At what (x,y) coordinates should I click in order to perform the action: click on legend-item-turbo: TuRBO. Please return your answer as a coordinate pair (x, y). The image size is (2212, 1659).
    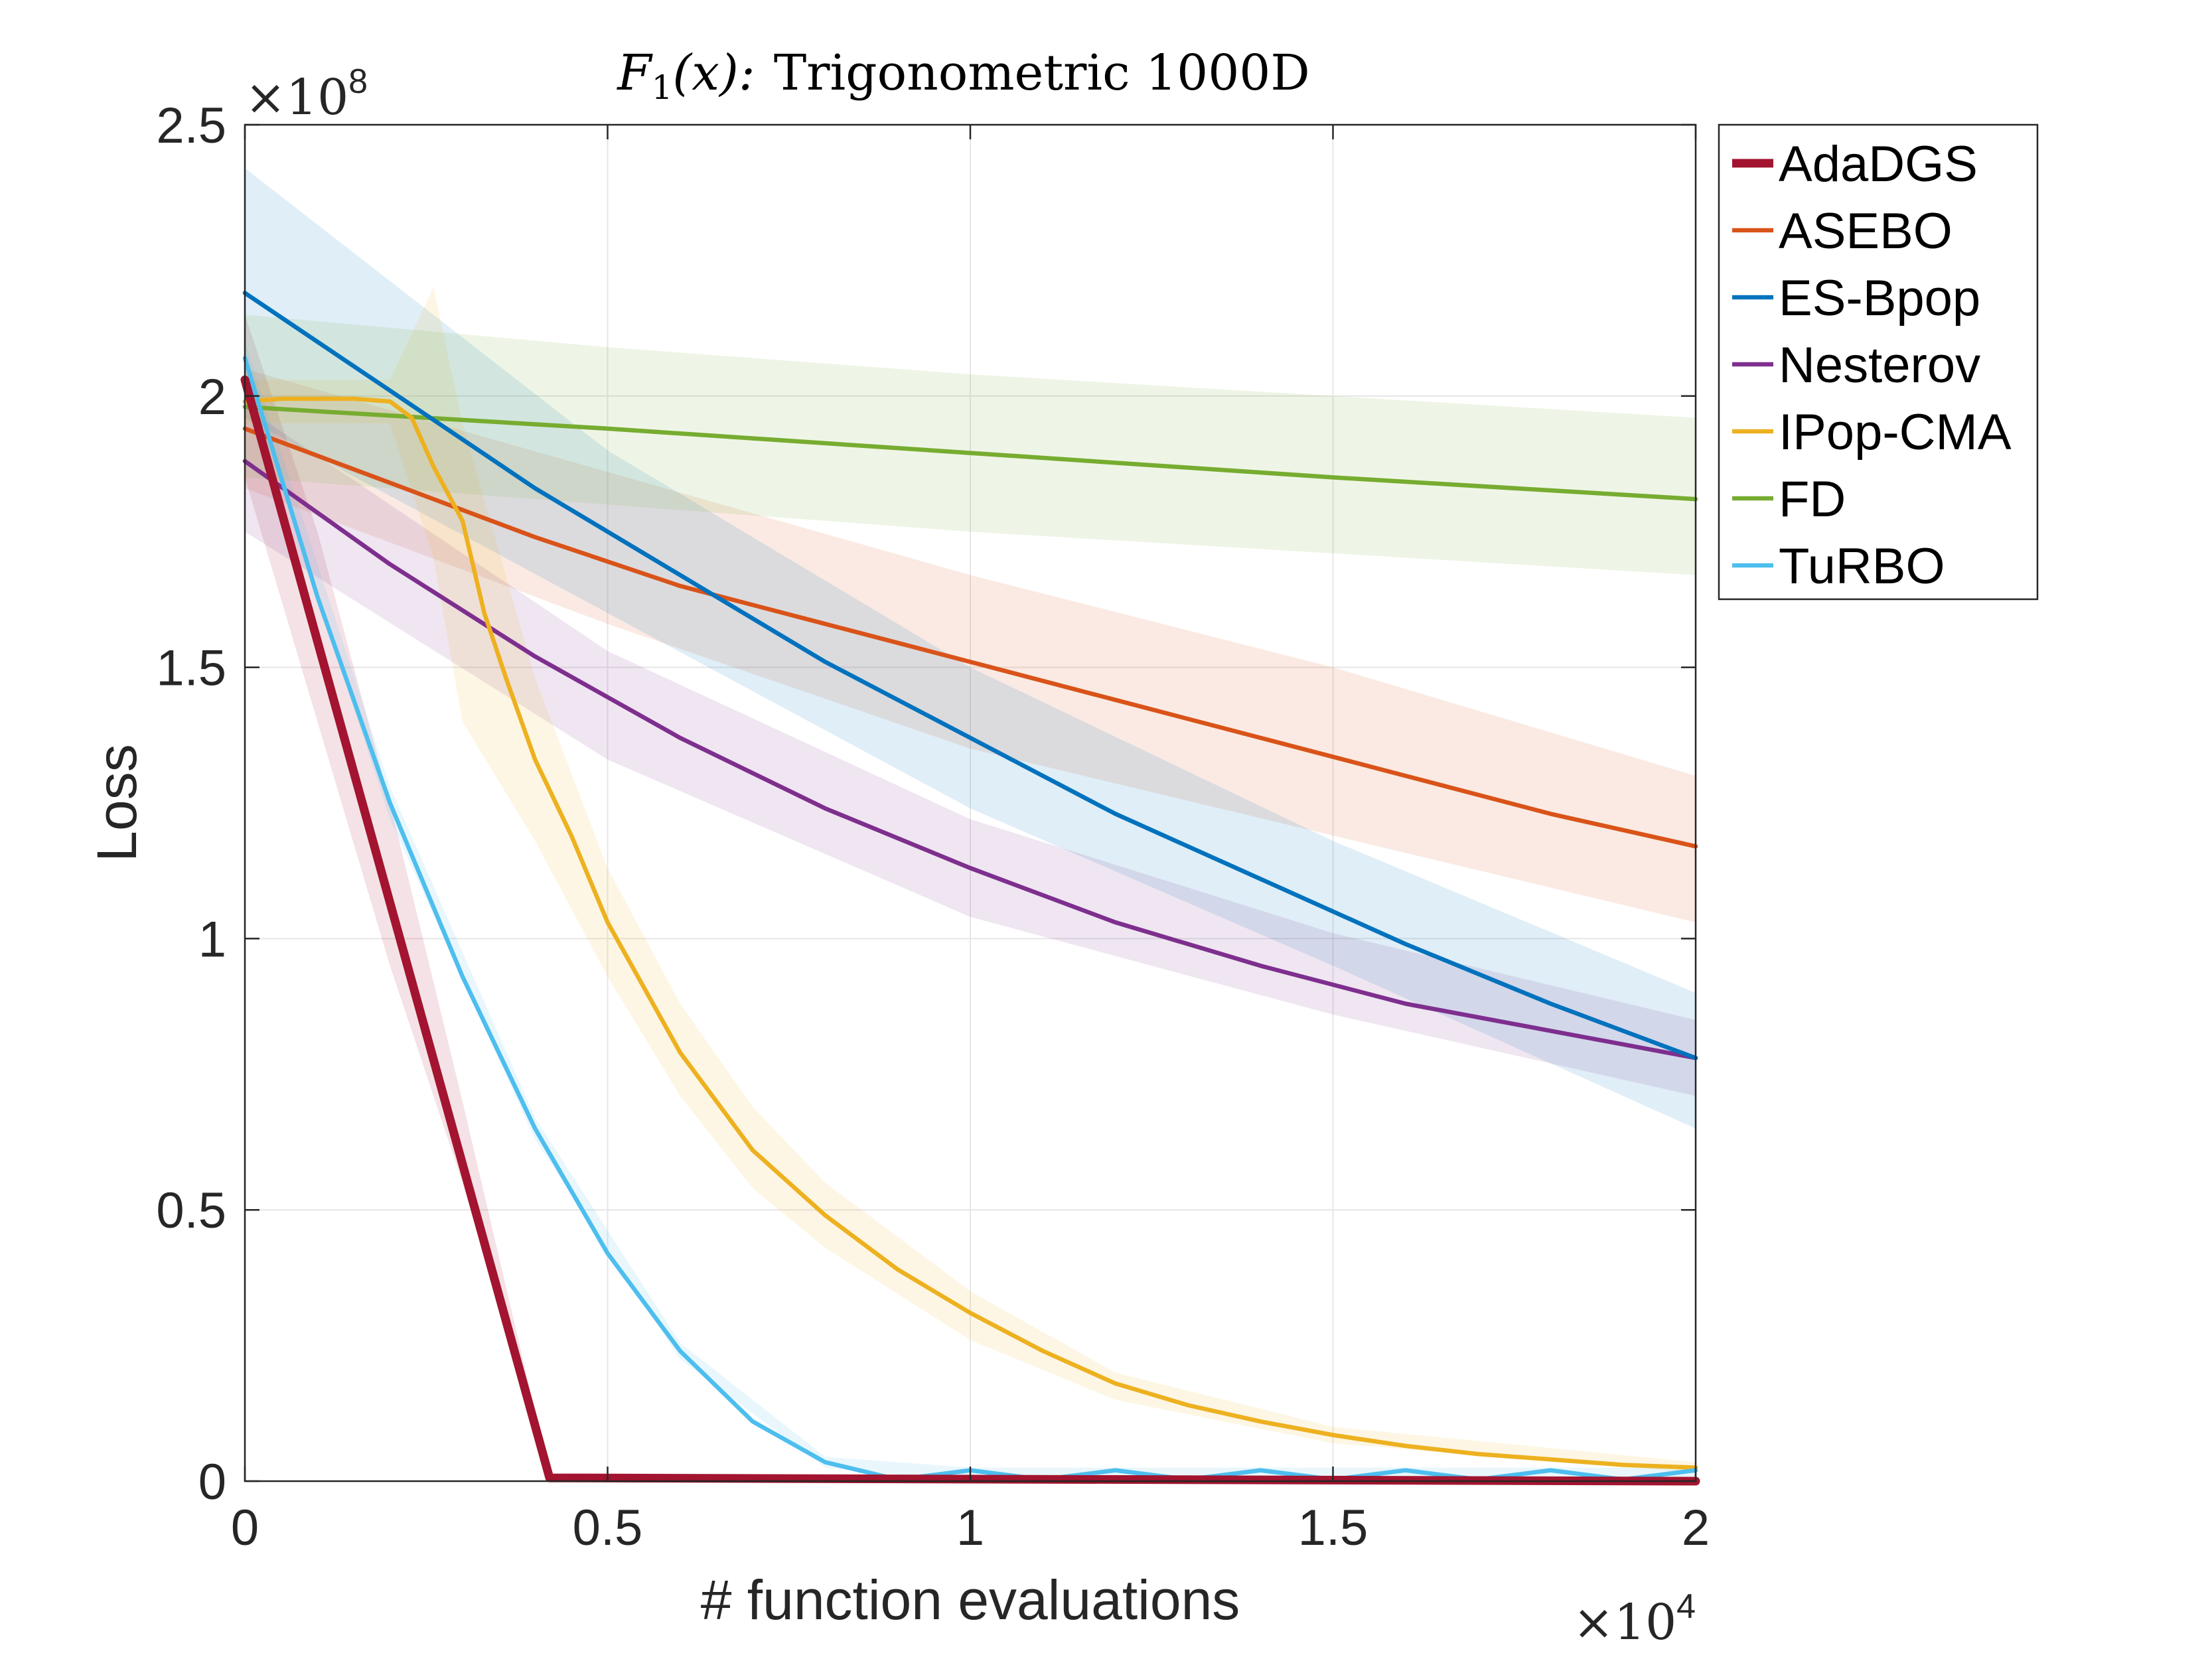
    Looking at the image, I should click on (1839, 566).